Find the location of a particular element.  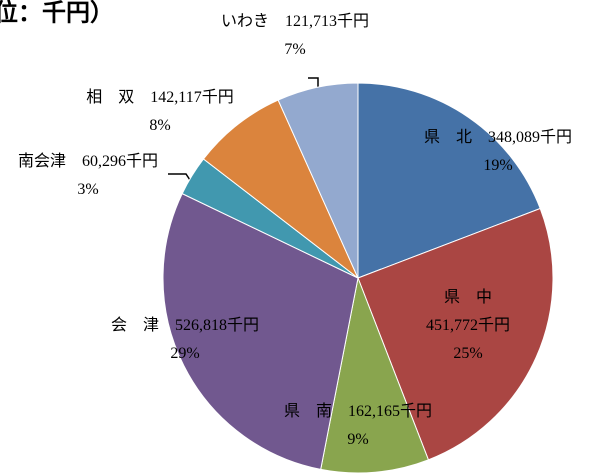

category-label: 相 双 is located at coordinates (110, 97).